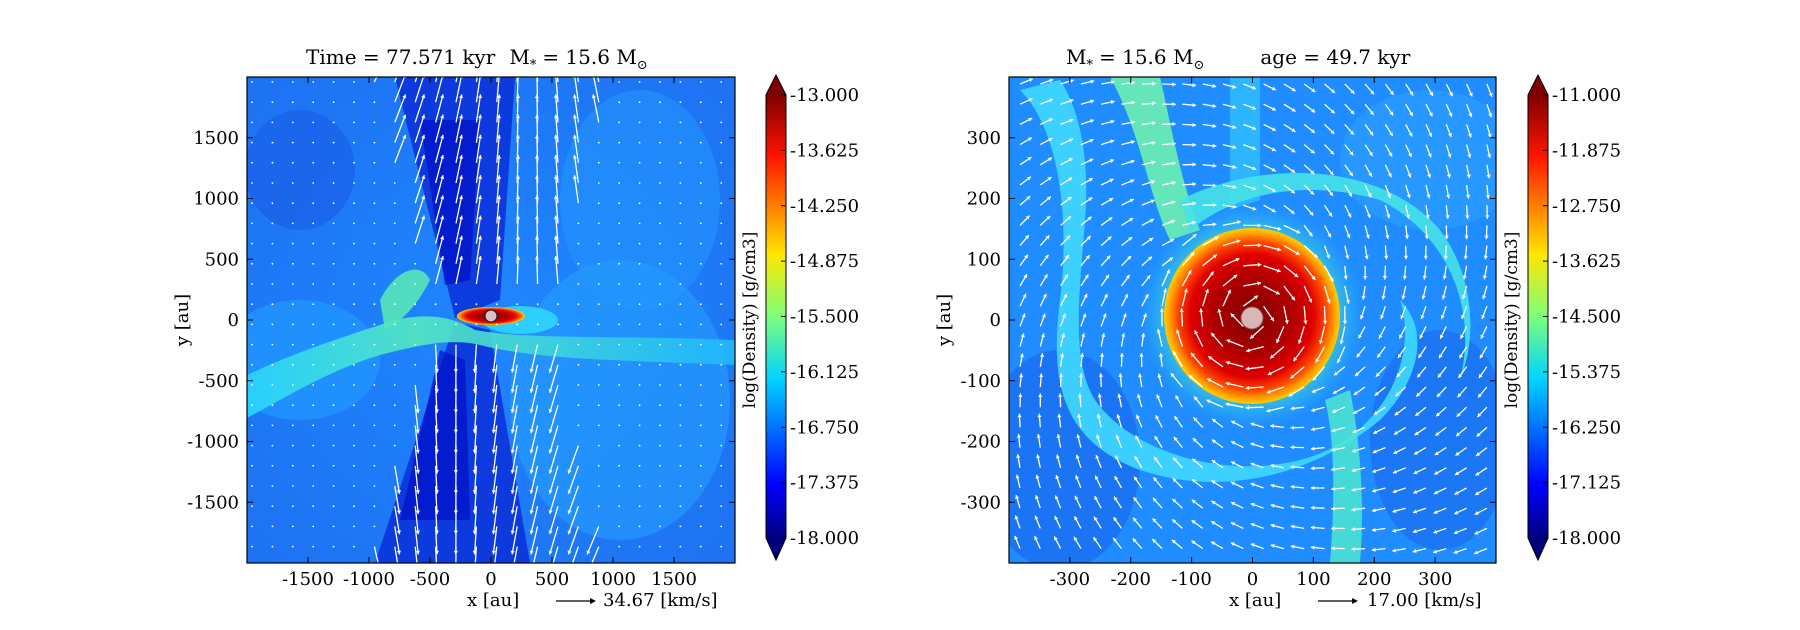  Describe the element at coordinates (1191, 579) in the screenshot. I see `x-tick-label: -100` at that location.